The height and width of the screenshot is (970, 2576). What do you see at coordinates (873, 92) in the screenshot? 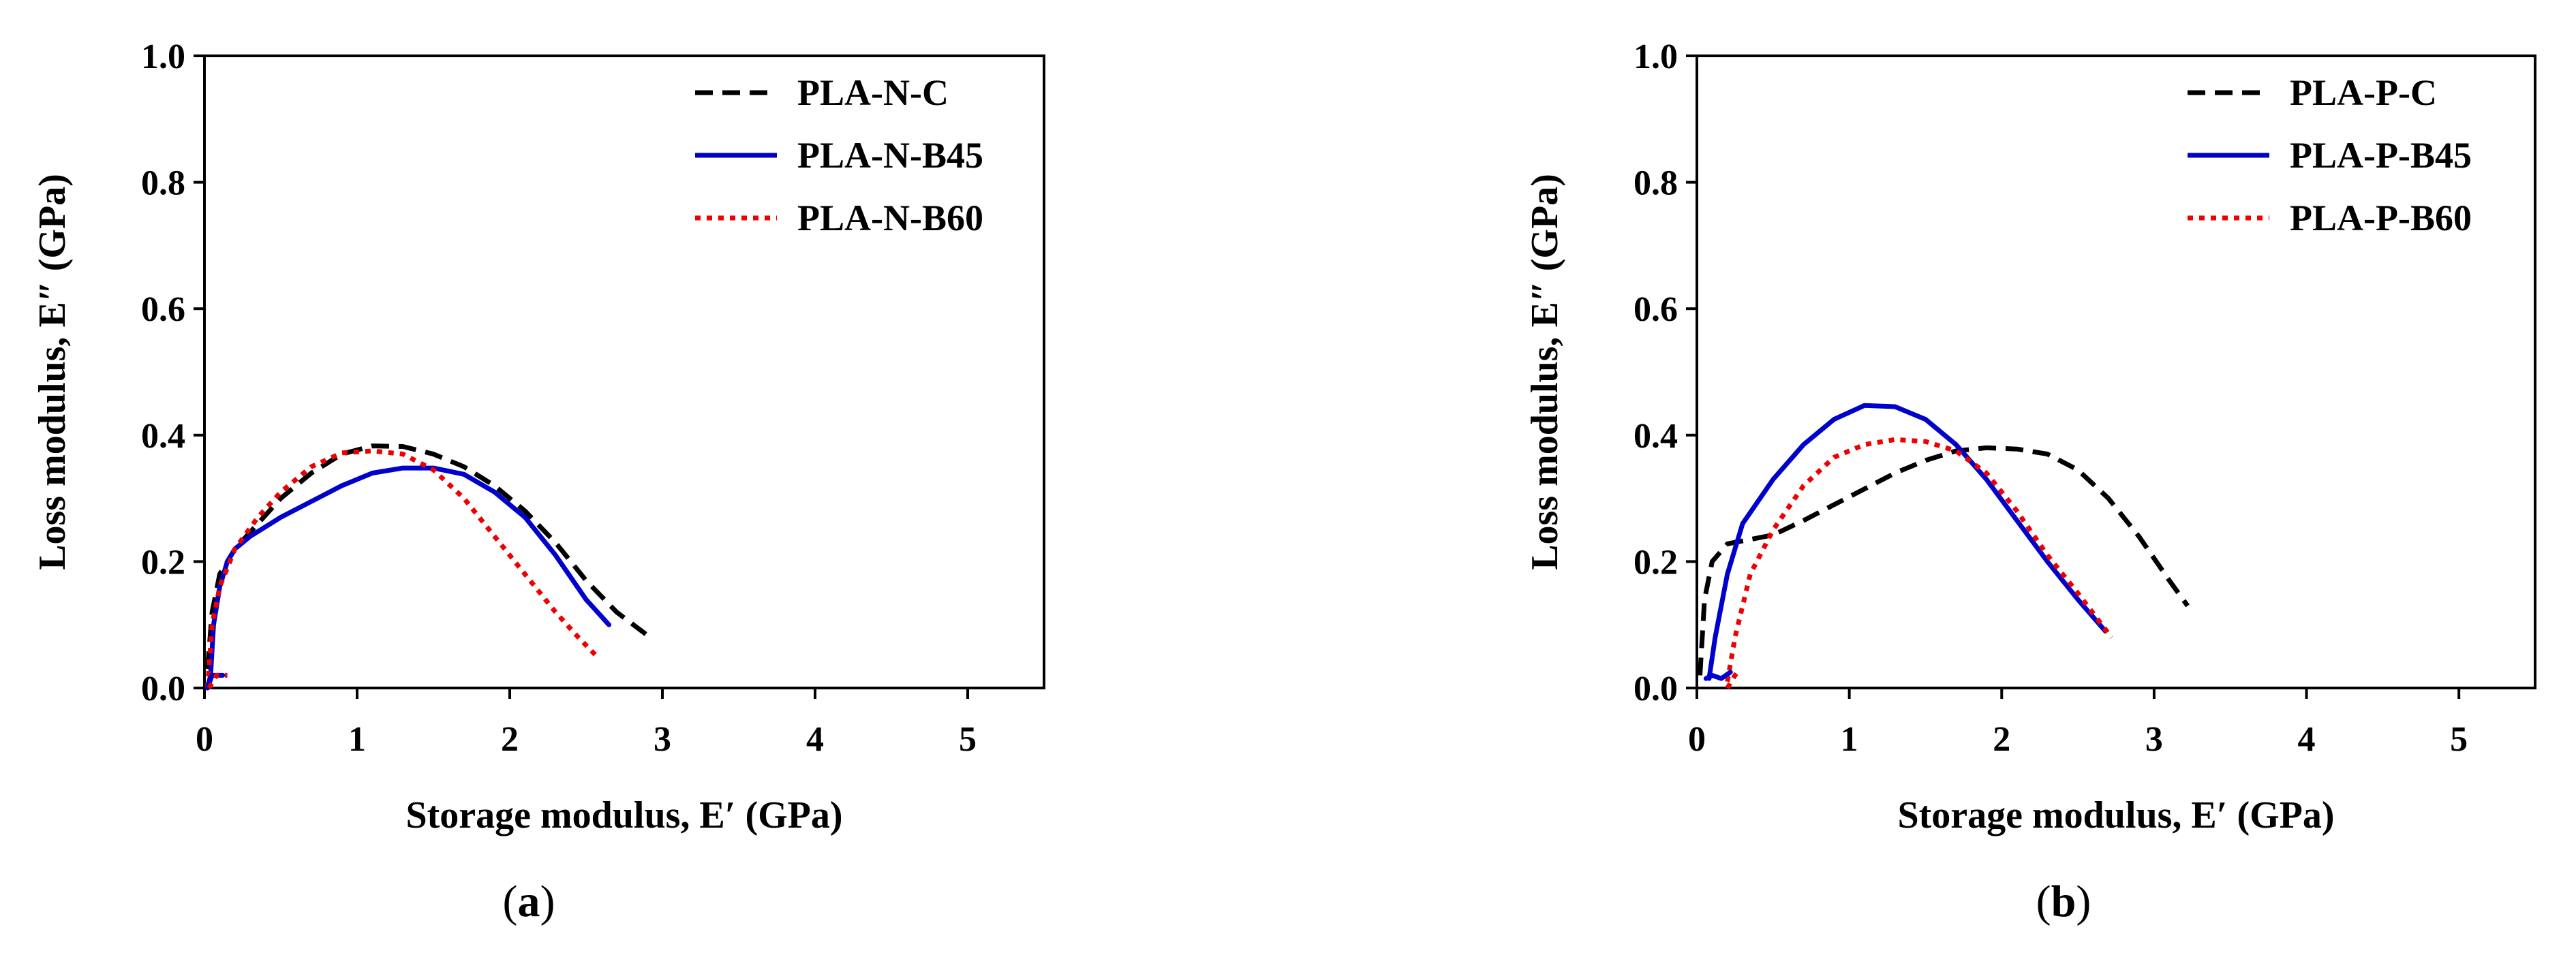
I see `legend-label: PLA-N-C` at bounding box center [873, 92].